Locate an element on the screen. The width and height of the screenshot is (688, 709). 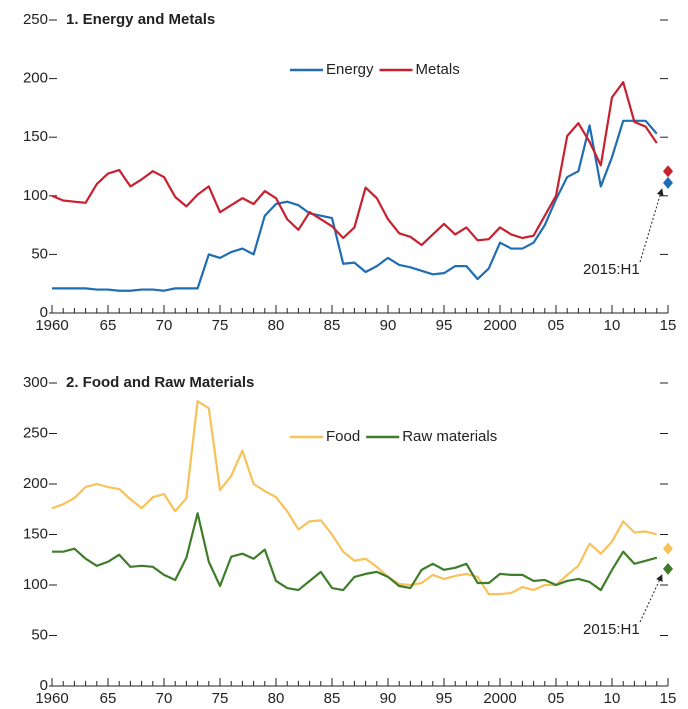
legend-label: Raw materials is located at coordinates (449, 436).